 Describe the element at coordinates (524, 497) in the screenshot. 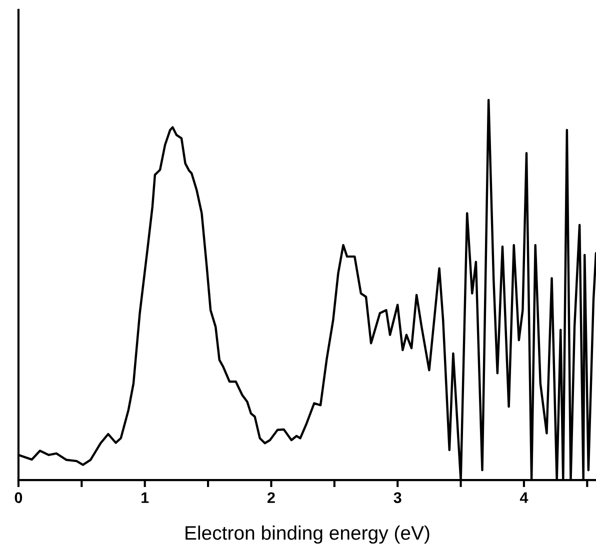

I see `x-tick-label: 4` at that location.